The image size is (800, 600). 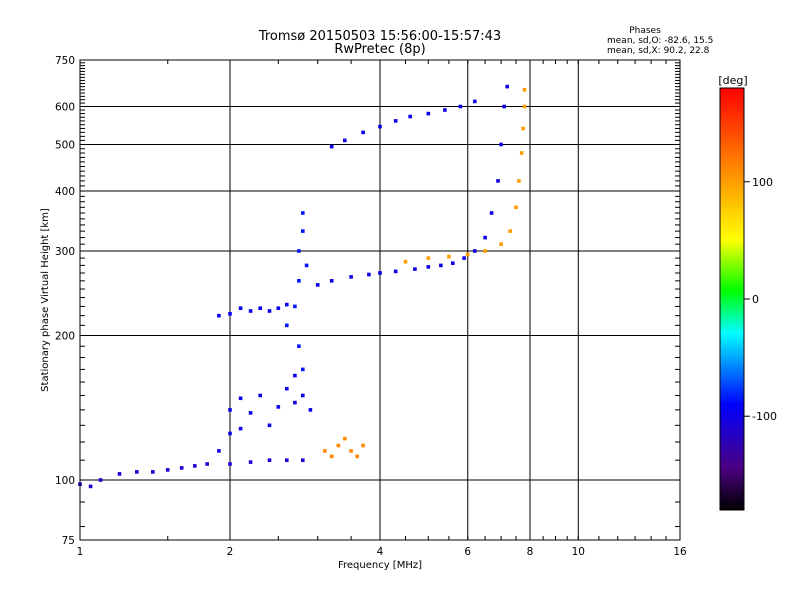 I want to click on colorbar, so click(x=732, y=299).